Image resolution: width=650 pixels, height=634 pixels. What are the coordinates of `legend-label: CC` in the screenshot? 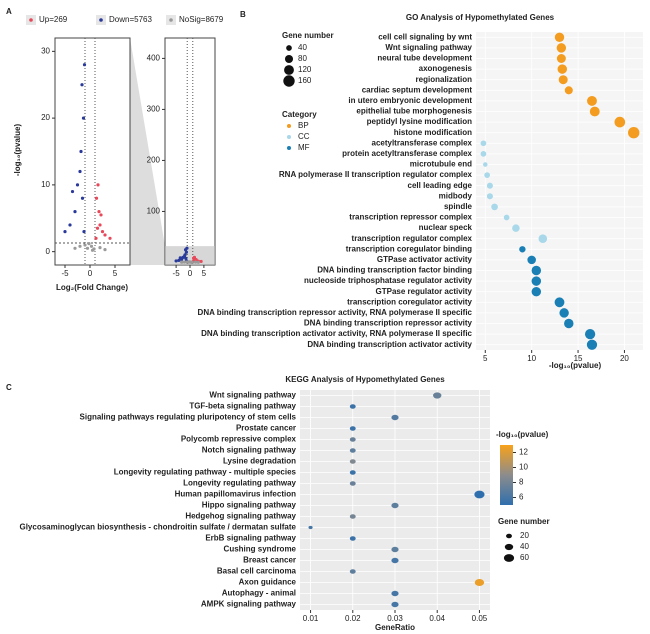 It's located at (304, 136).